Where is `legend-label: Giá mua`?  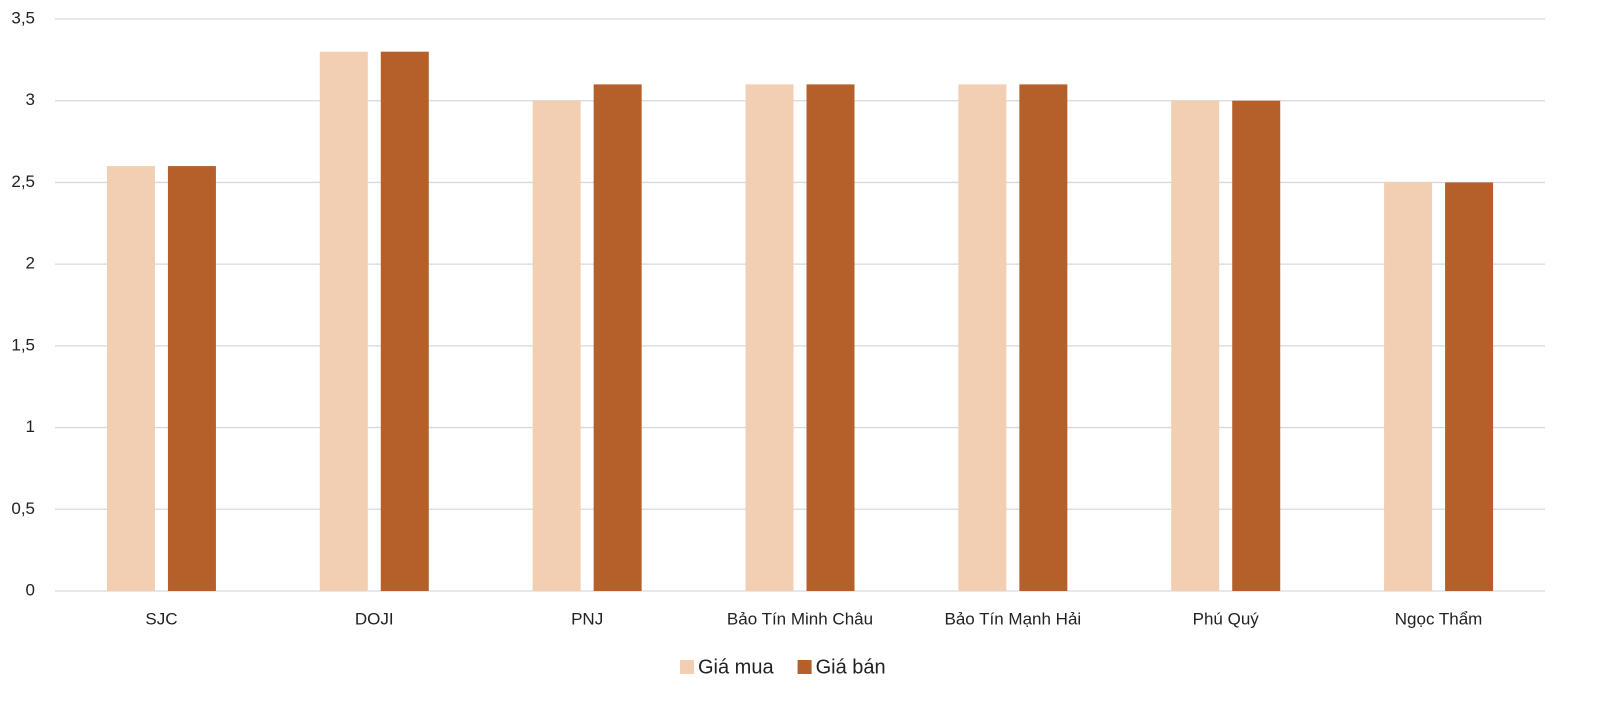 legend-label: Giá mua is located at coordinates (736, 667).